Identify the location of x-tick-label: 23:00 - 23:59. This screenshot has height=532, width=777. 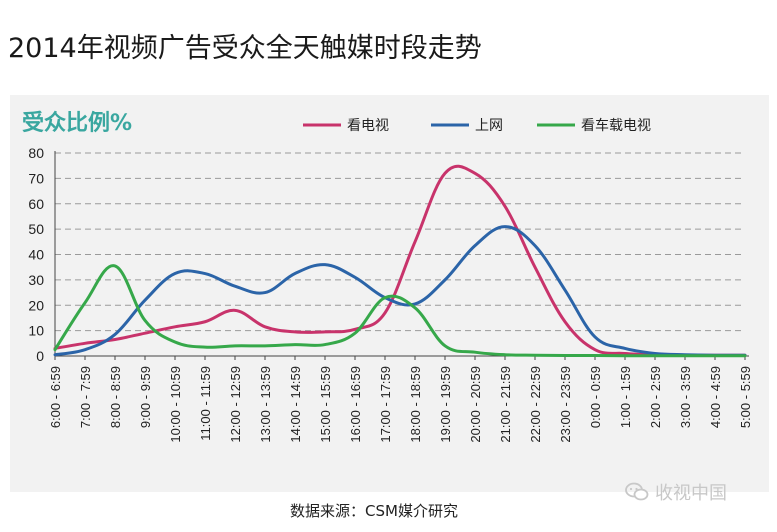
(565, 404).